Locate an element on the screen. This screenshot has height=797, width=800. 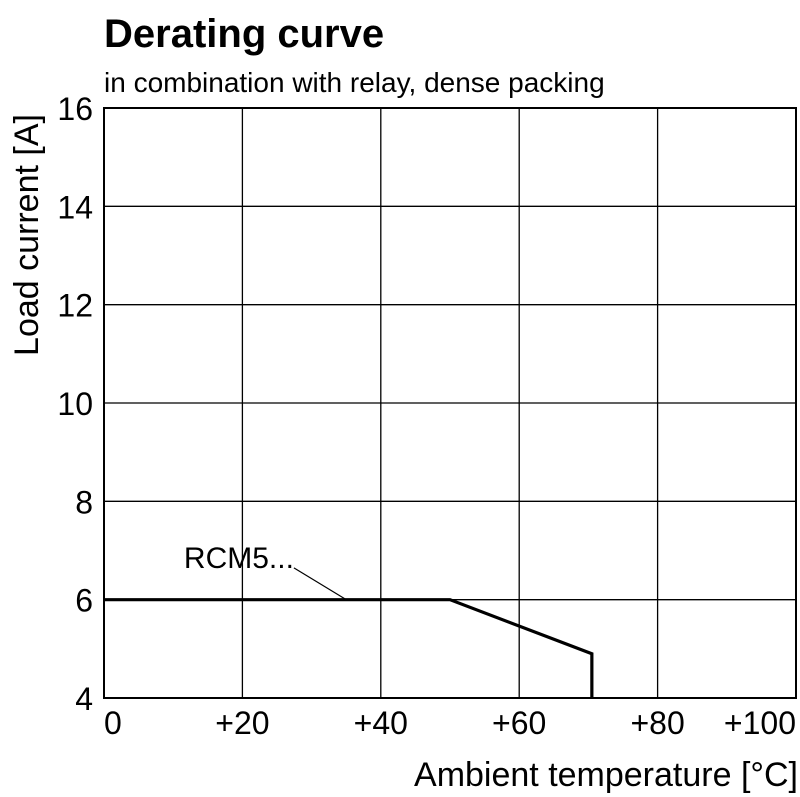
y-tick-label-3: 10 is located at coordinates (75, 404).